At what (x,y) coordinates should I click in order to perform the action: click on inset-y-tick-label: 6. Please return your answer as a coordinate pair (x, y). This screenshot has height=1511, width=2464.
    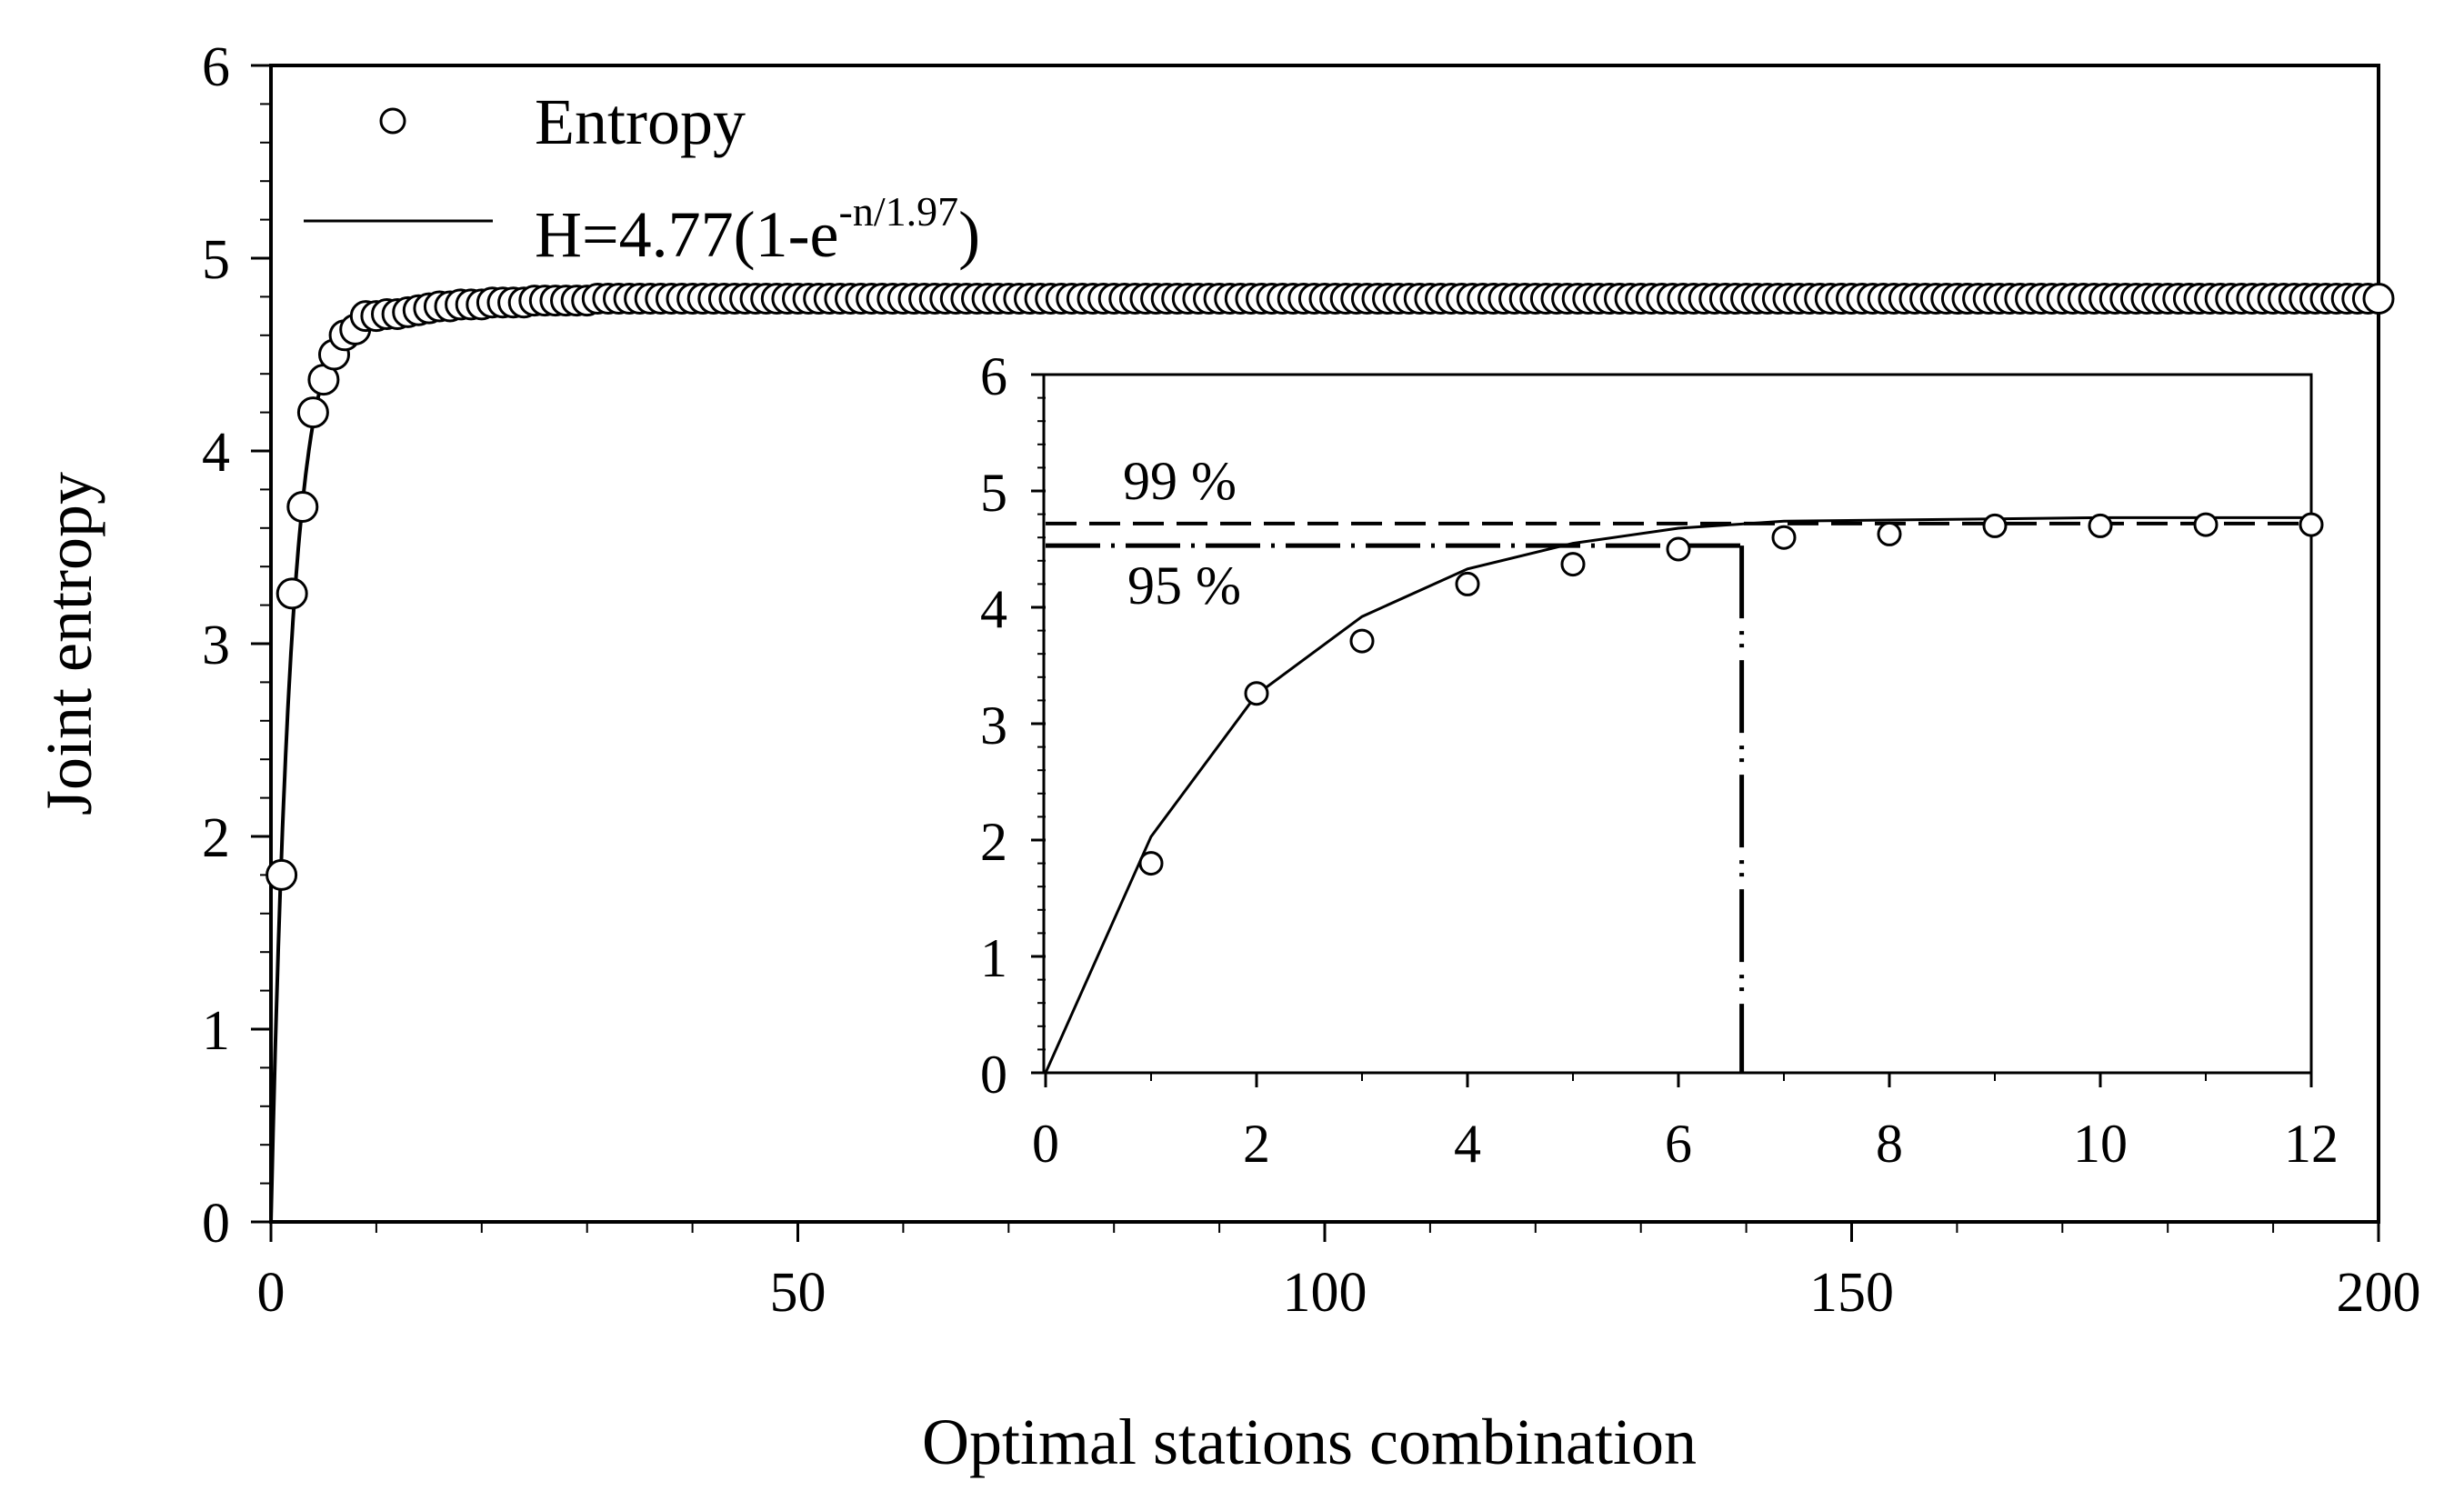
    Looking at the image, I should click on (993, 376).